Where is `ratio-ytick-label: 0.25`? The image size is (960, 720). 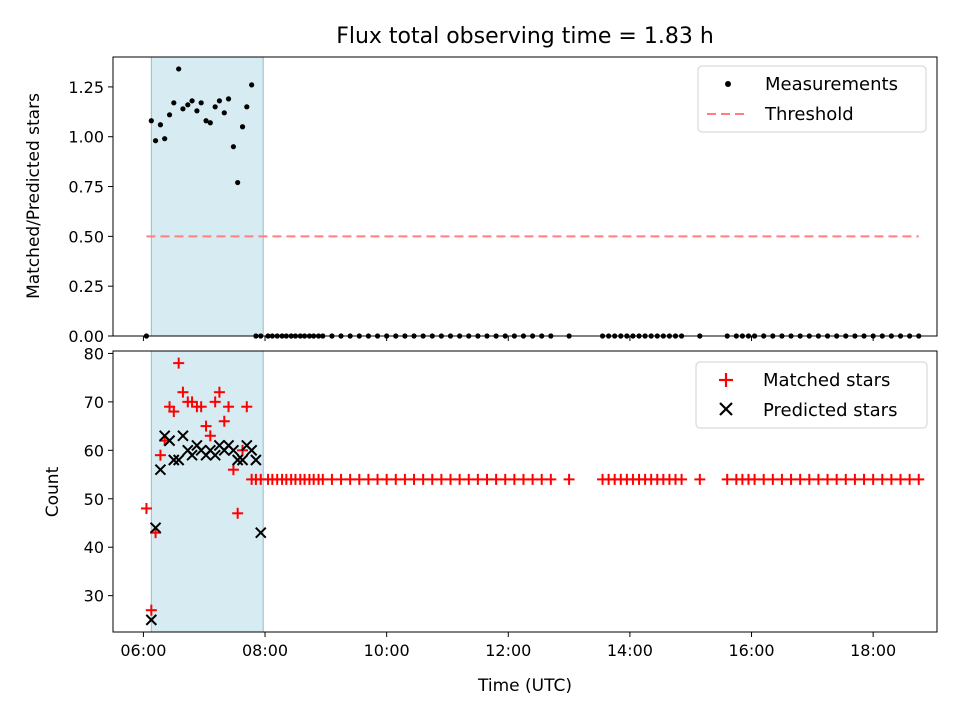
ratio-ytick-label: 0.25 is located at coordinates (86, 286).